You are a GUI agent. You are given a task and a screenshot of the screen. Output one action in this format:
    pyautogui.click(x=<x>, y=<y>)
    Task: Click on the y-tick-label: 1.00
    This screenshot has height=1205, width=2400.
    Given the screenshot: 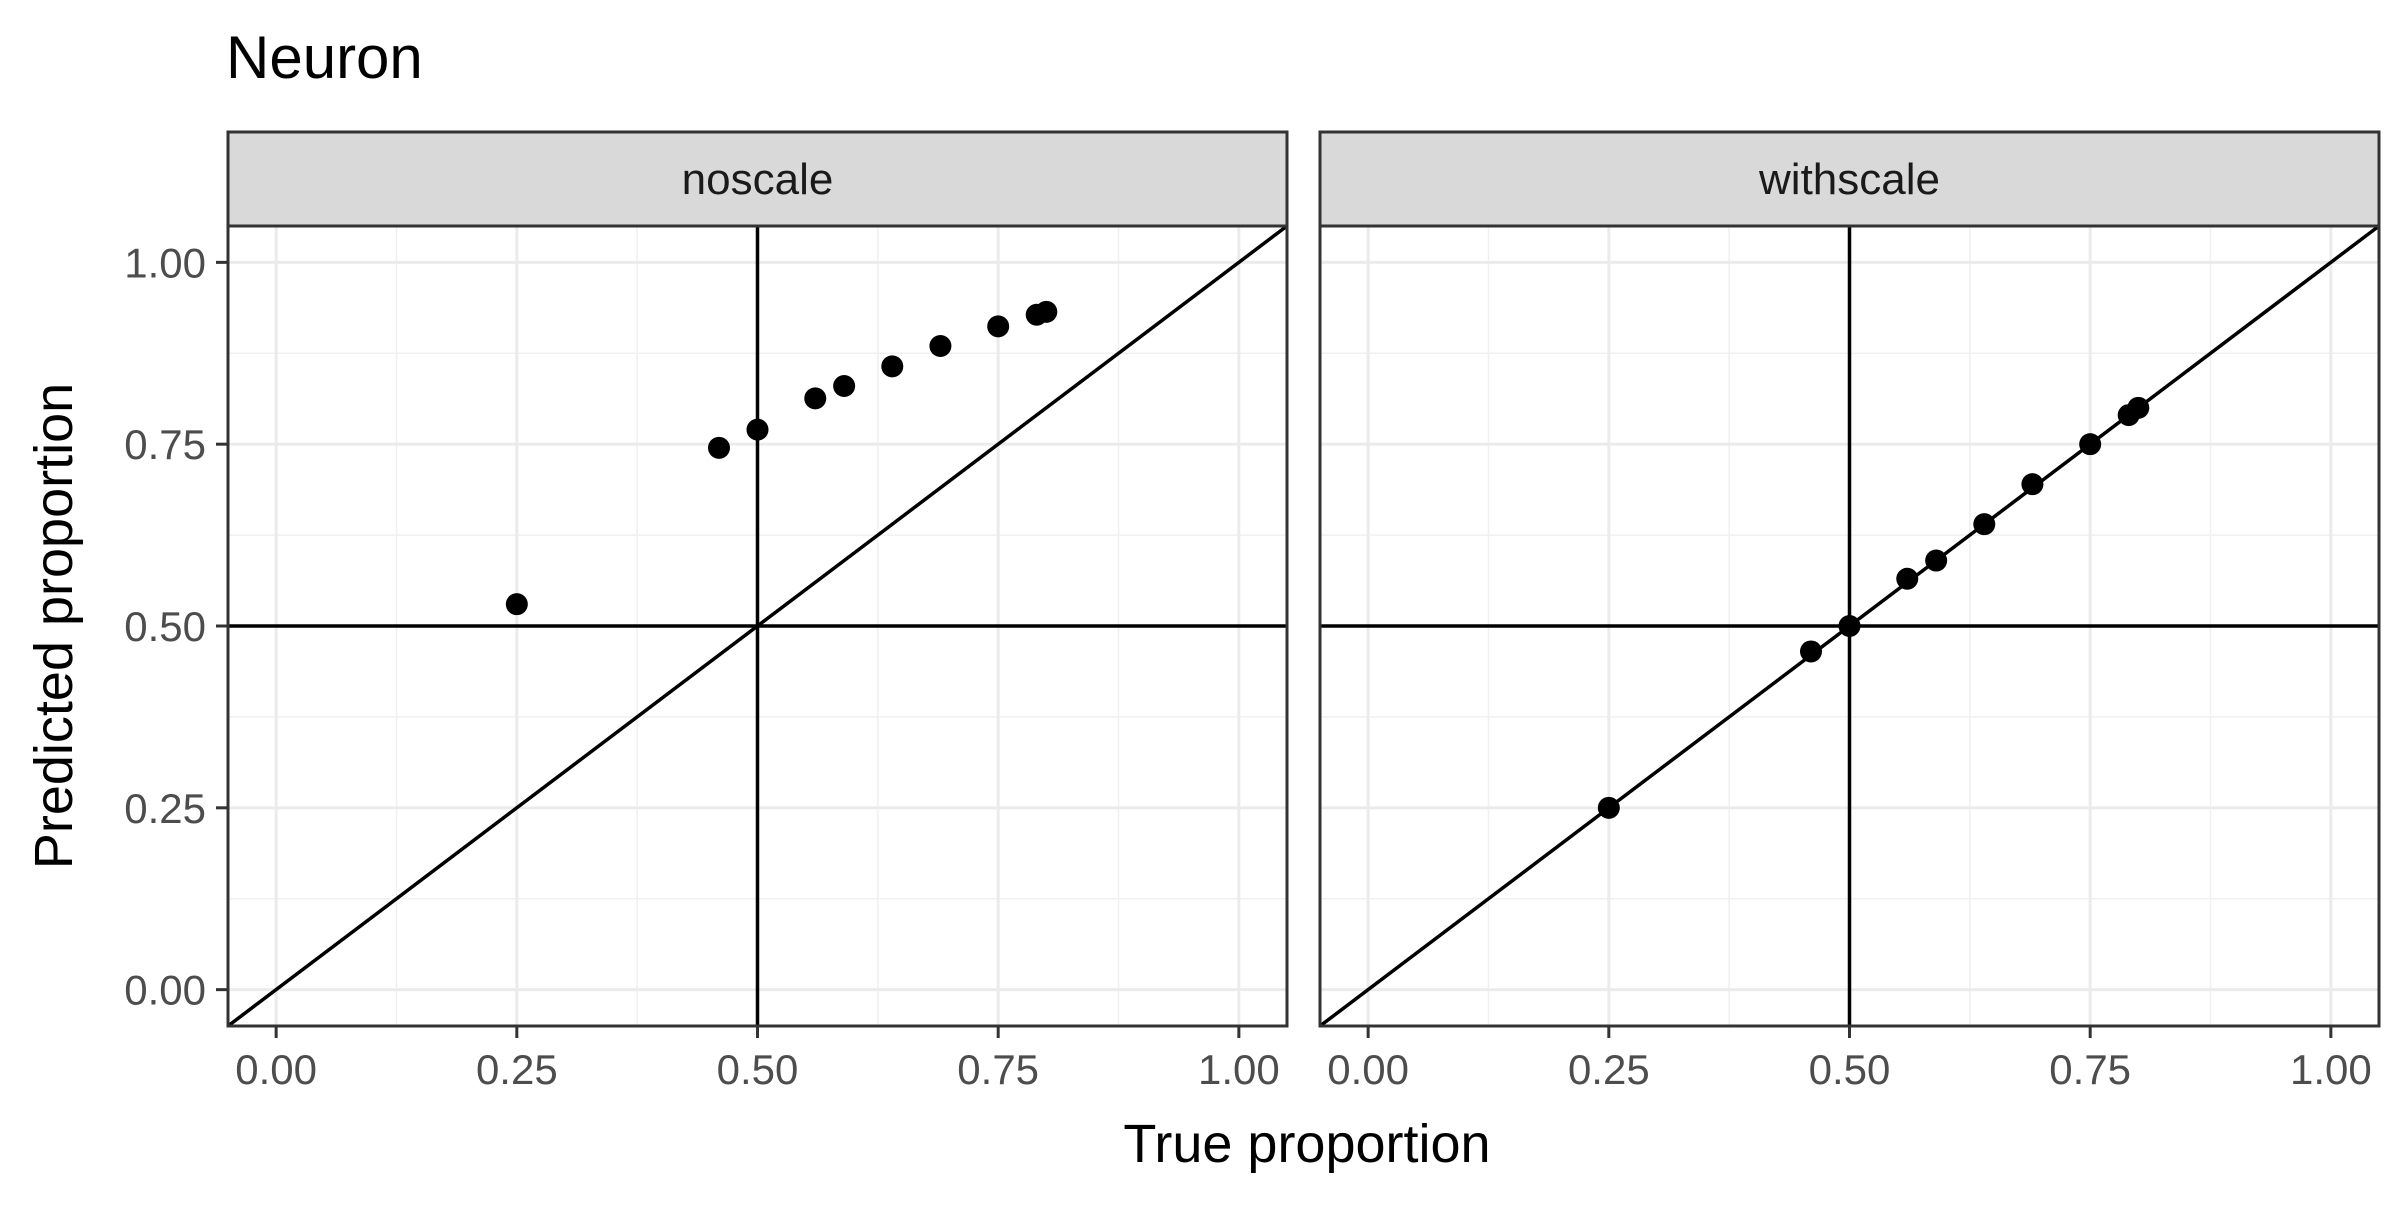 What is the action you would take?
    pyautogui.click(x=165, y=262)
    